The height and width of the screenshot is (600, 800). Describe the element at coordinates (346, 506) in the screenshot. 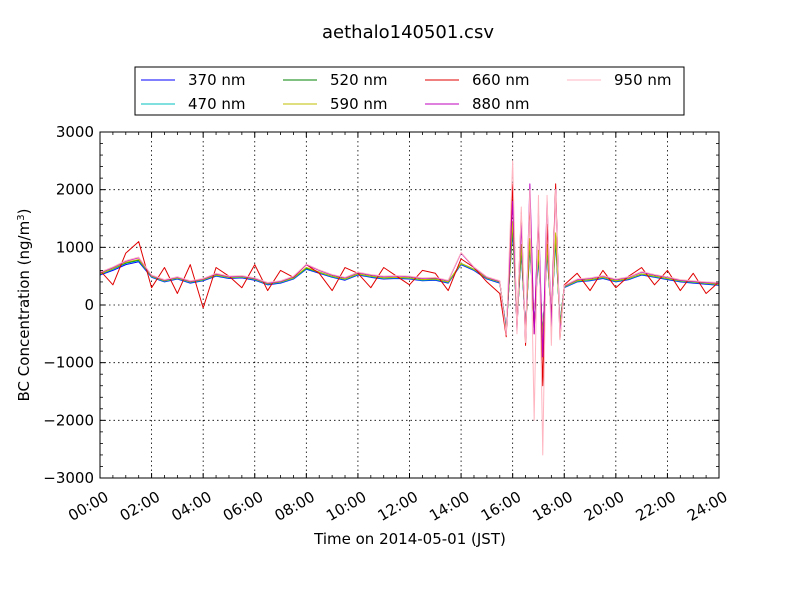

I see `x-tick-label: 10:00` at that location.